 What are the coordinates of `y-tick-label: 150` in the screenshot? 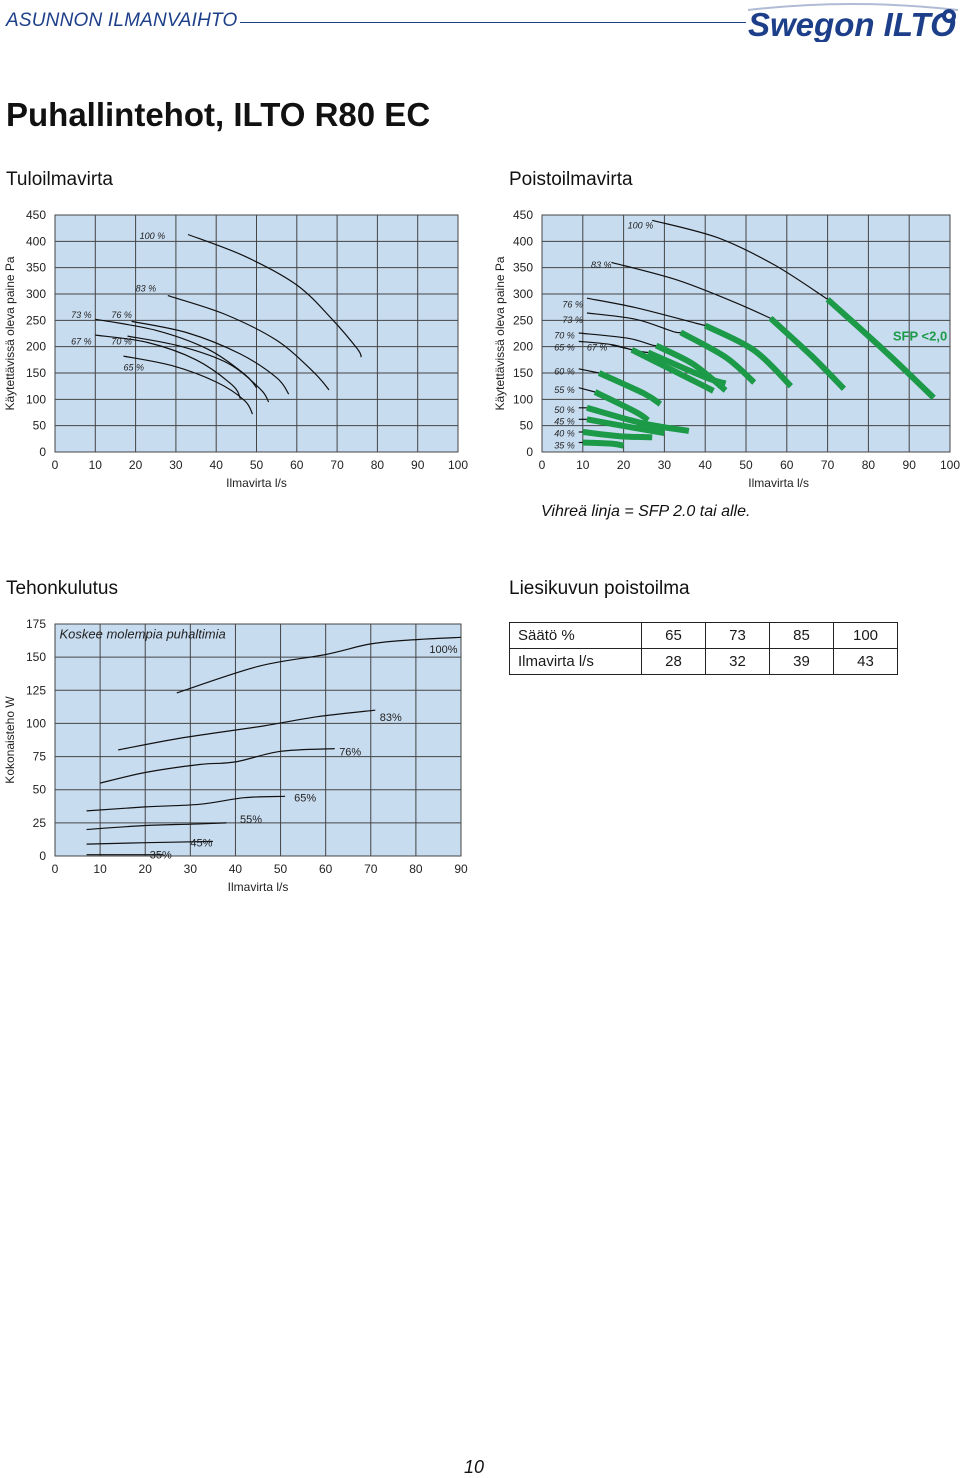 It's located at (36, 657).